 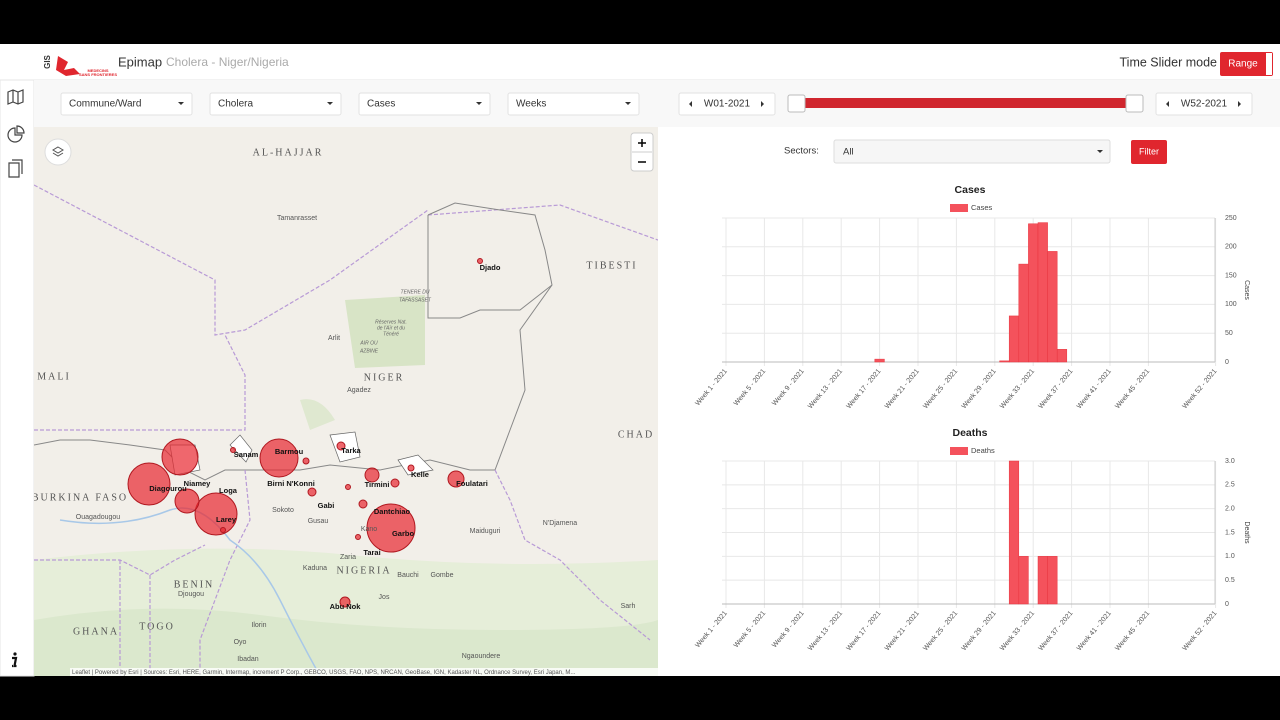 I want to click on map-label: Bauchi, so click(x=408, y=575).